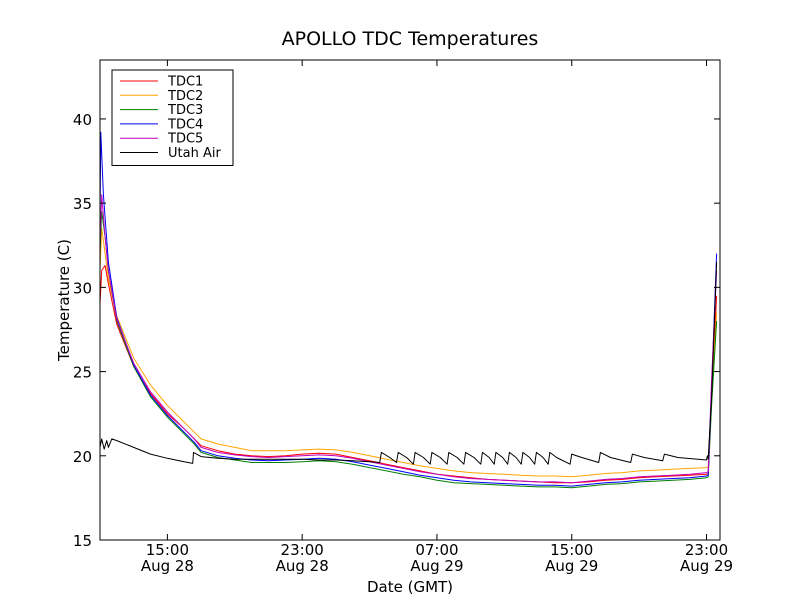  Describe the element at coordinates (82, 120) in the screenshot. I see `y-tick-label: 40` at that location.